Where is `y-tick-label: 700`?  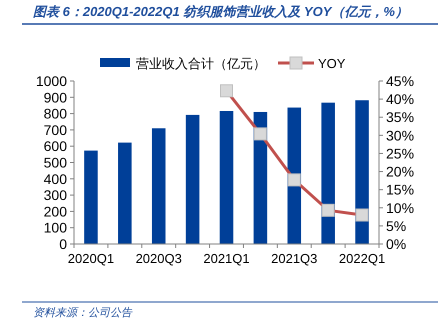 y-tick-label: 700 is located at coordinates (56, 130).